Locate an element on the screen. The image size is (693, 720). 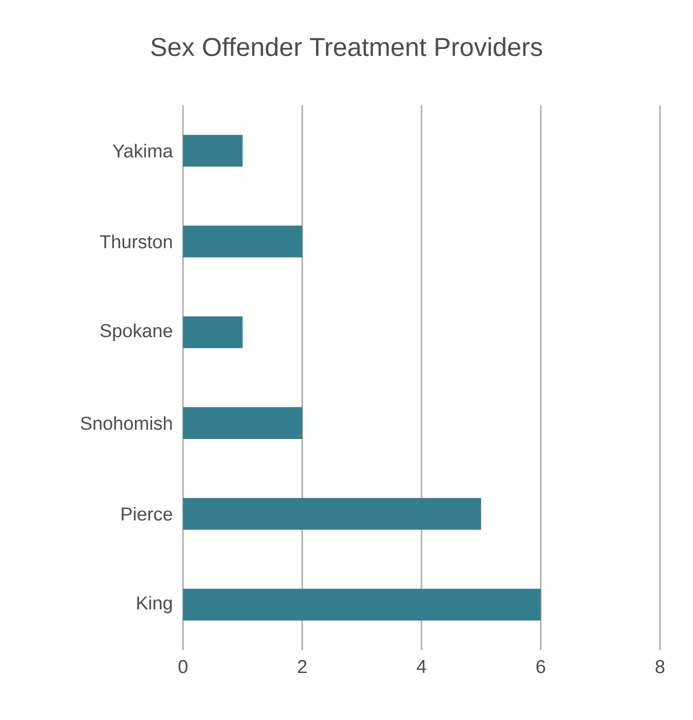
x-tick-label: 6 is located at coordinates (541, 667).